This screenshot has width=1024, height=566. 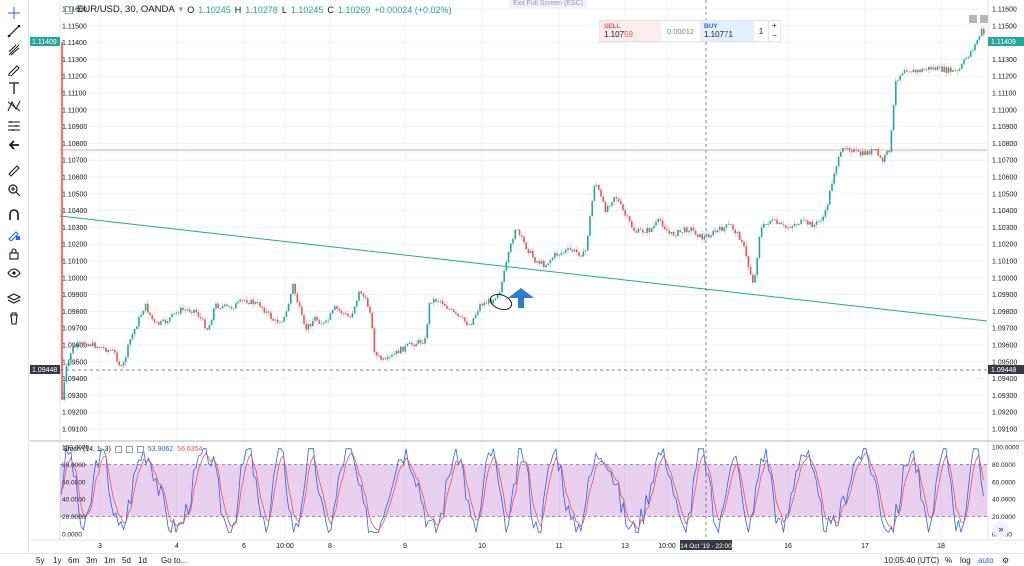 What do you see at coordinates (14, 88) in the screenshot?
I see `text-icon` at bounding box center [14, 88].